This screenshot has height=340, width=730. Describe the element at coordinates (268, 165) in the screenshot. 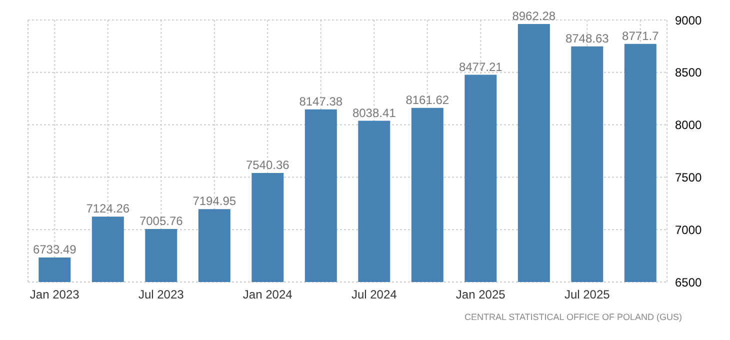

I see `data-label: 7540.36` at that location.